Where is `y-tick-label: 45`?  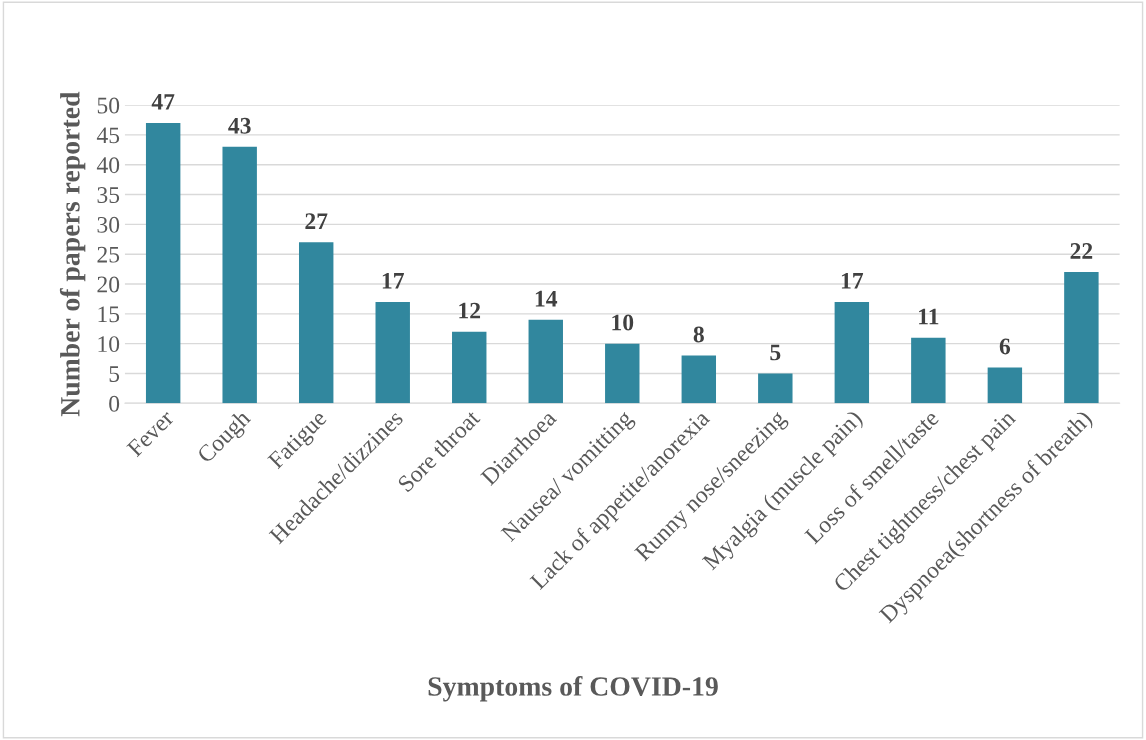 y-tick-label: 45 is located at coordinates (108, 135).